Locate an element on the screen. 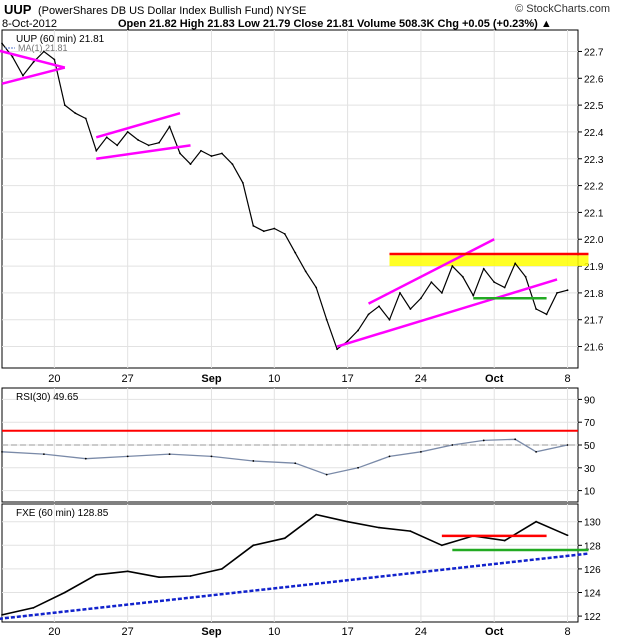 The height and width of the screenshot is (639, 620). uup-resistance-band is located at coordinates (489, 261).